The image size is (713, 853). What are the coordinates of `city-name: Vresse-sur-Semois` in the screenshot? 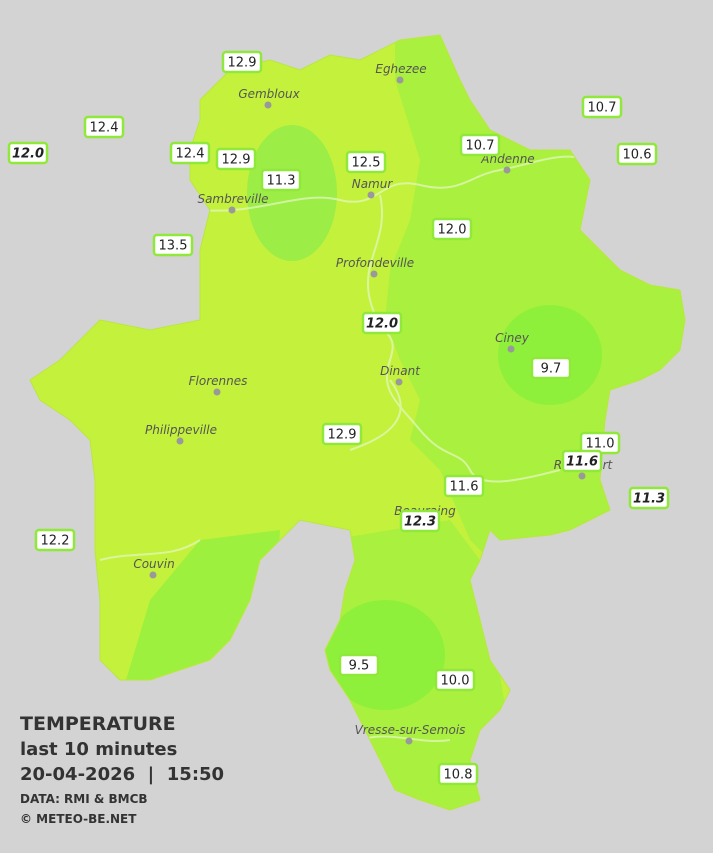 It's located at (410, 730).